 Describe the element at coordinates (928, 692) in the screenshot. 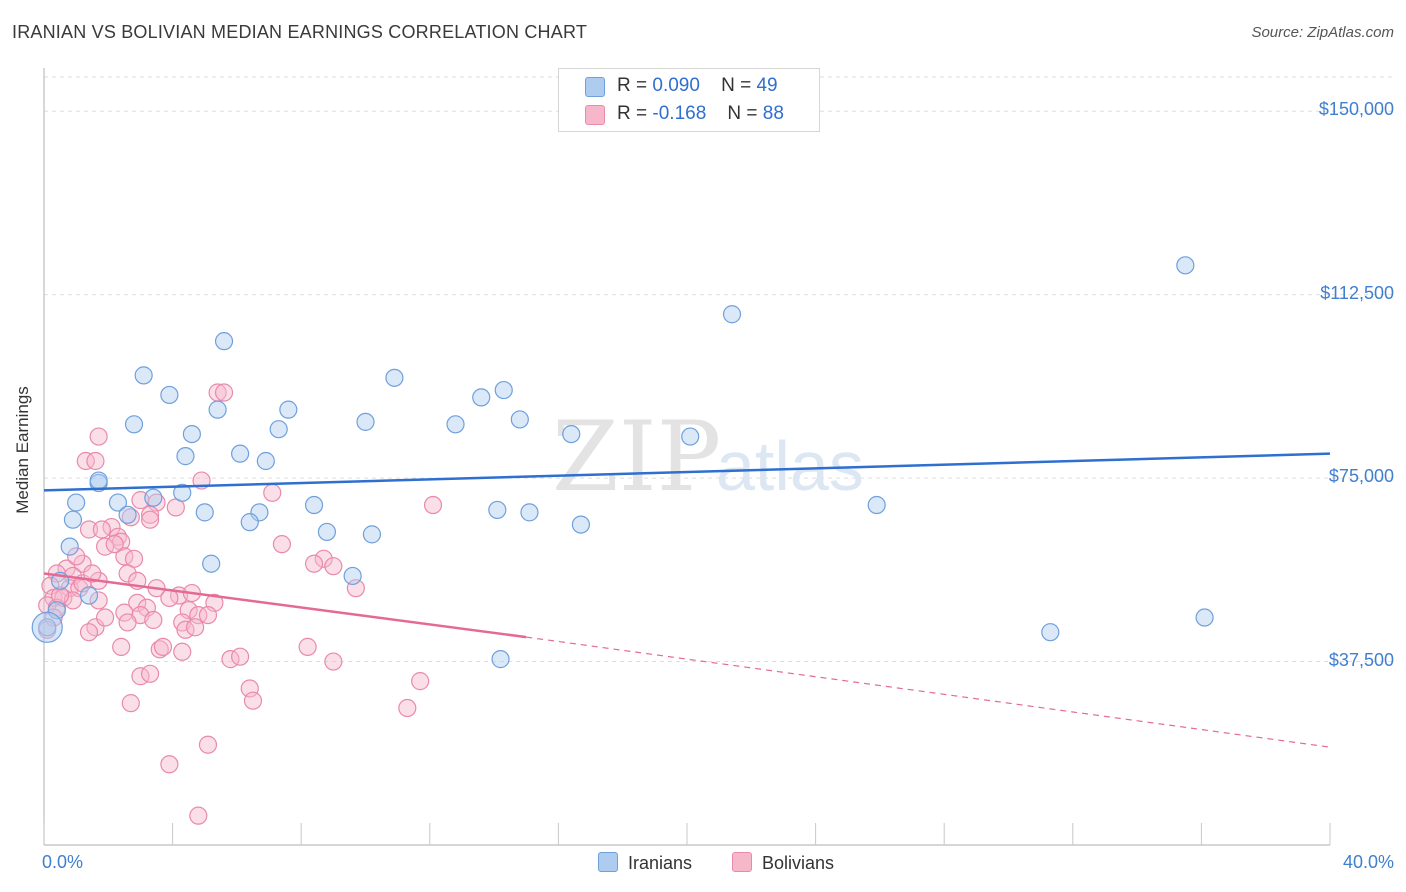

I see `bolivians-trend-line-extrapolated` at that location.